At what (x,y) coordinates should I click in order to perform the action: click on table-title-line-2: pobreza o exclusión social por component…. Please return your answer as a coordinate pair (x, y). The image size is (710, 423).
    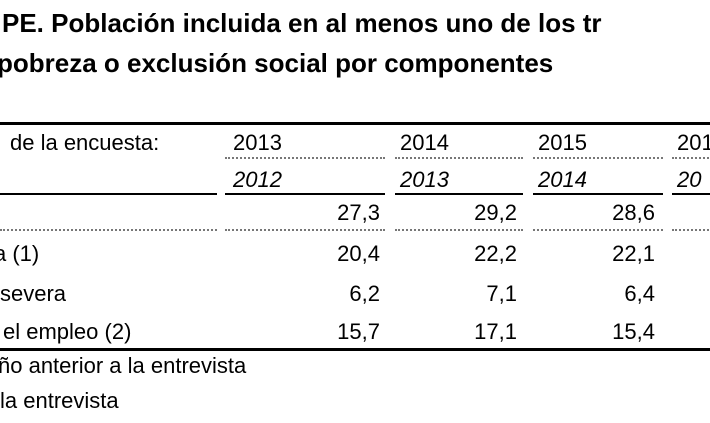
    Looking at the image, I should click on (277, 63).